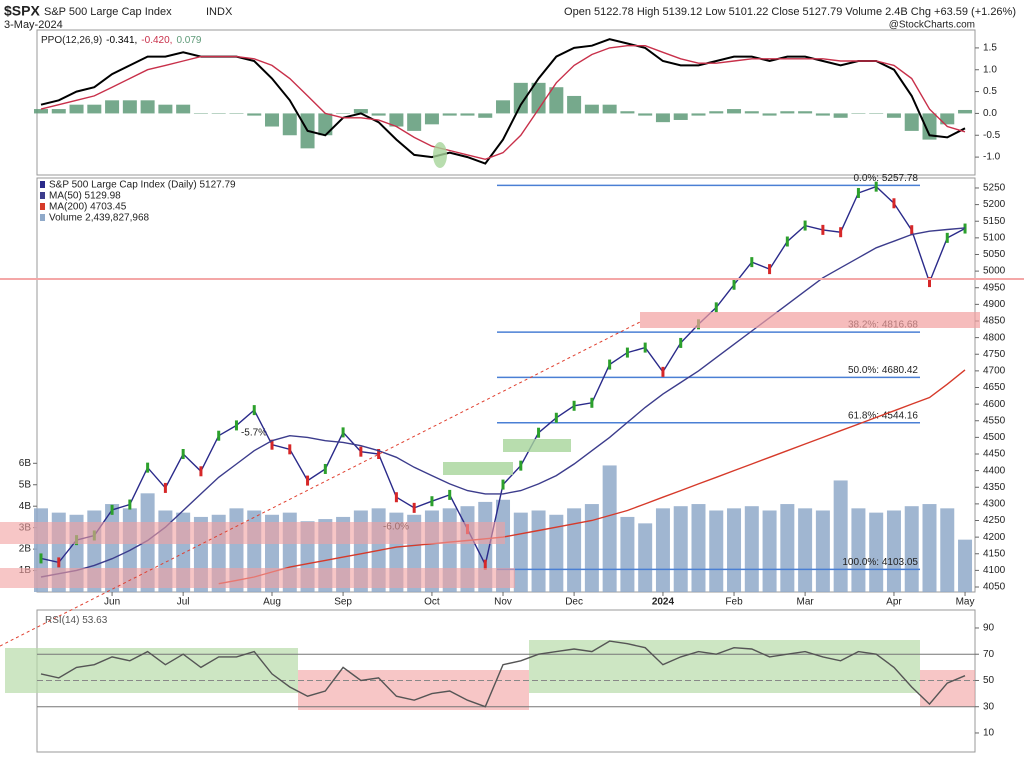 The image size is (1024, 762). I want to click on x-tick-label: Jun, so click(112, 602).